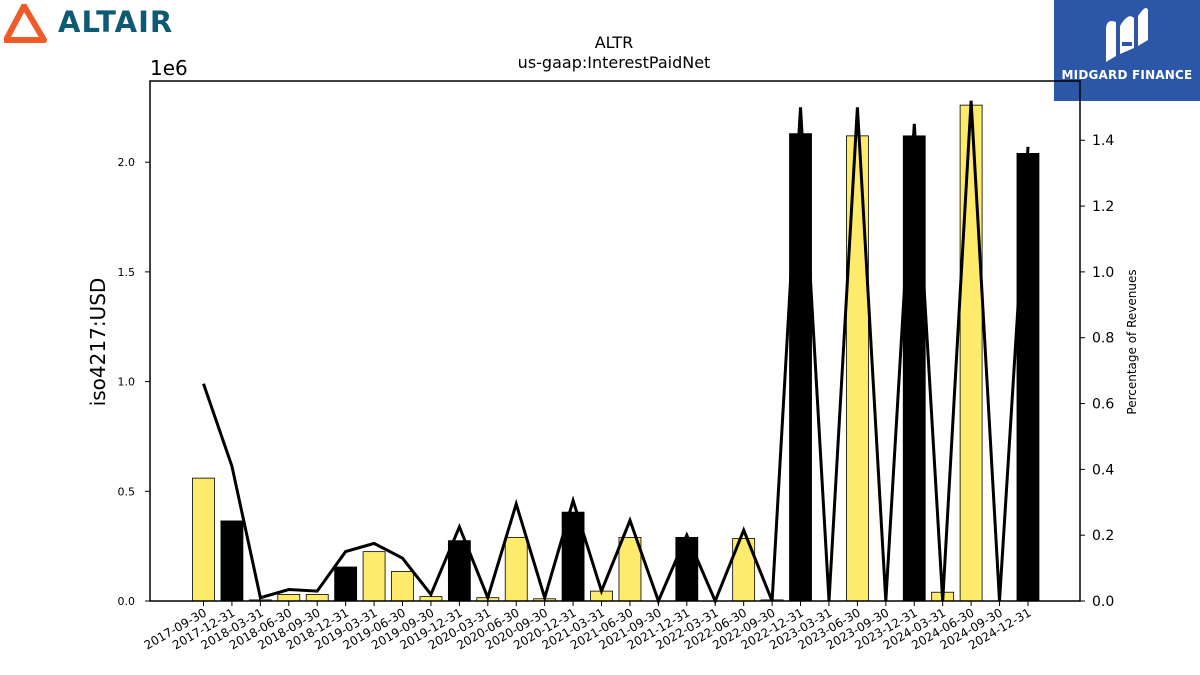 This screenshot has height=675, width=1200. Describe the element at coordinates (1103, 207) in the screenshot. I see `y2-tick-label: 1.2` at that location.